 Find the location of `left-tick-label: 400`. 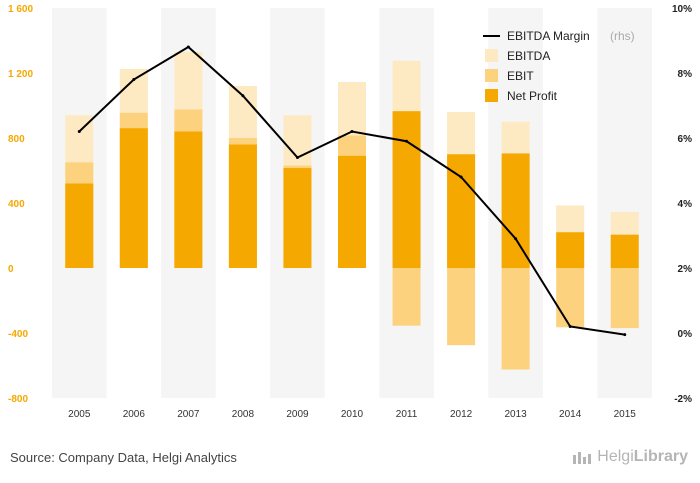

left-tick-label: 400 is located at coordinates (16, 204).